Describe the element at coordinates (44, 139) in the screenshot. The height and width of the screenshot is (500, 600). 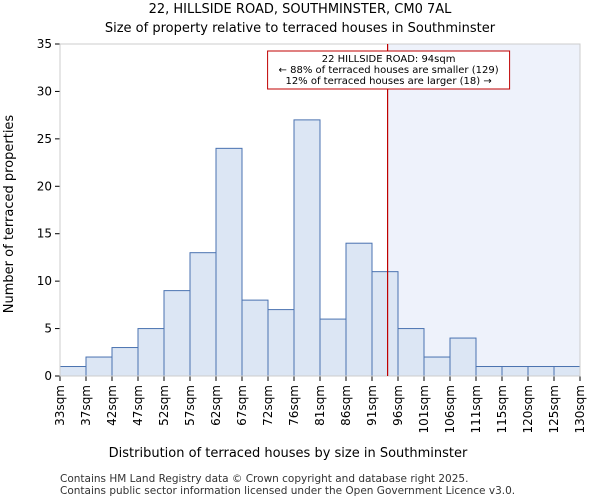
I see `y-tick-label: 25` at that location.